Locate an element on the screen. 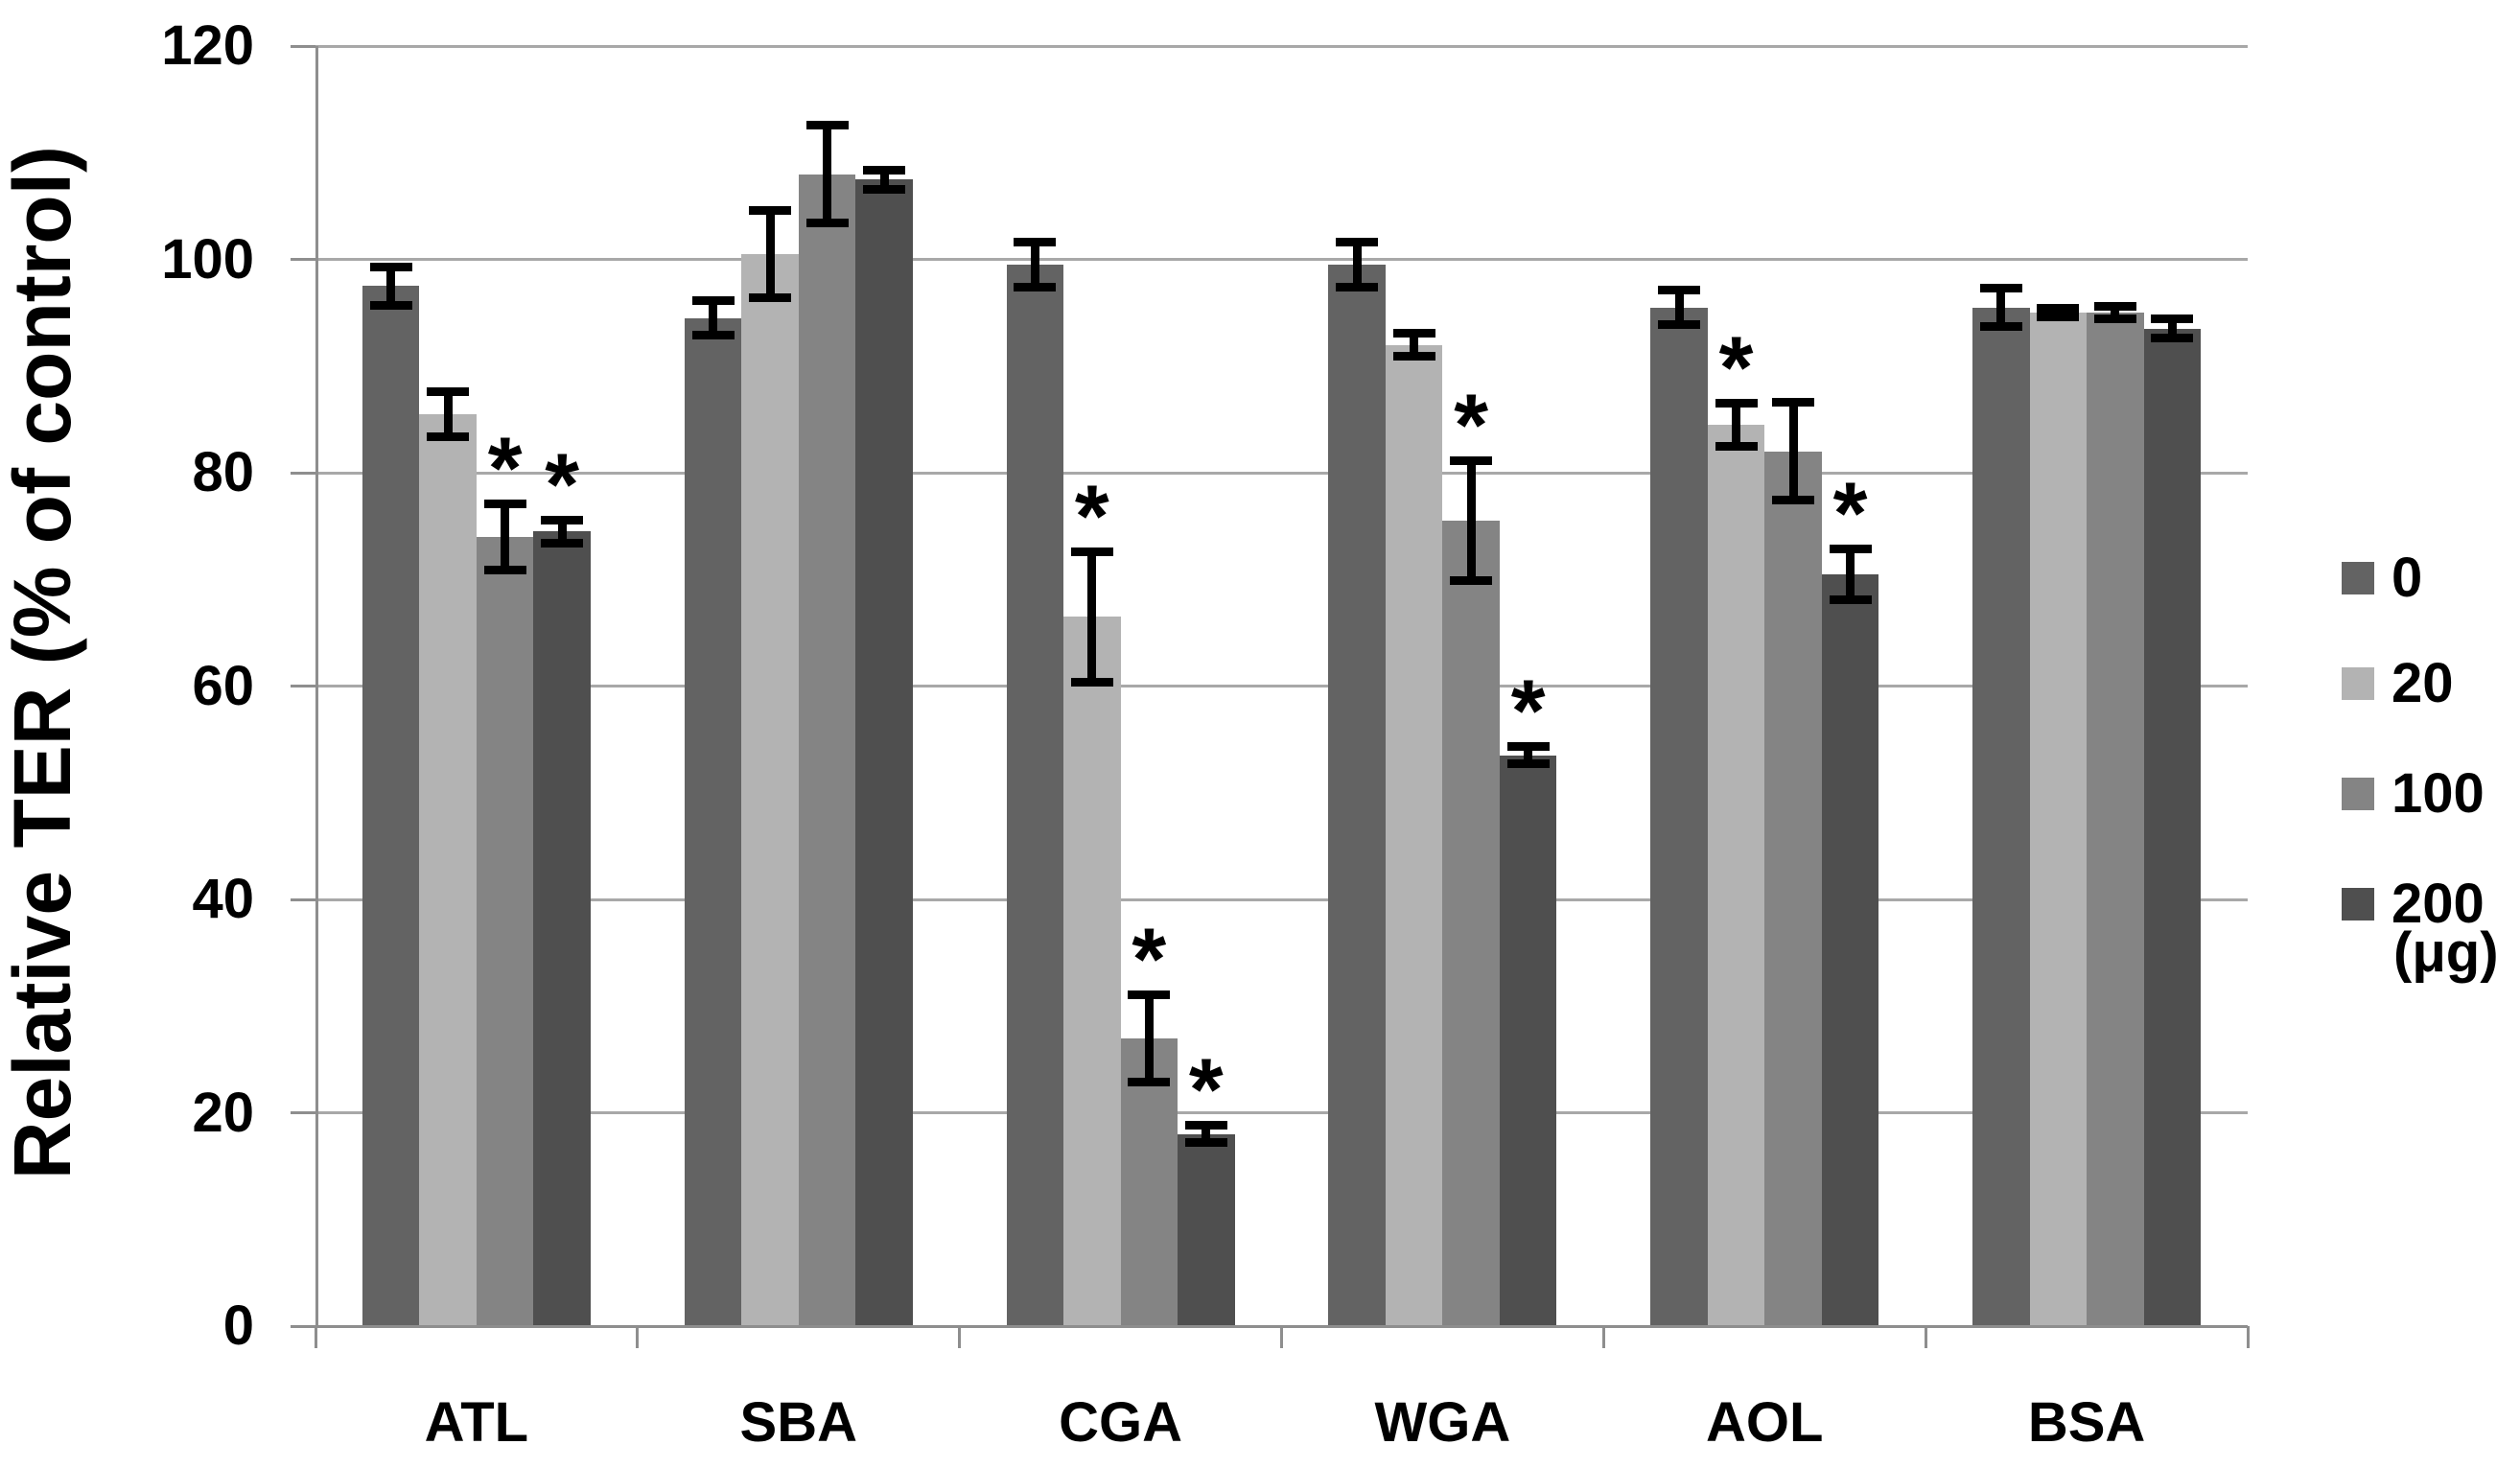  category-label-BSA: BSA is located at coordinates (2086, 1423).